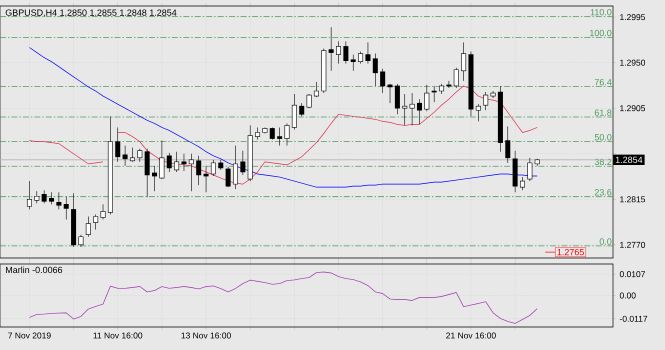 Image resolution: width=665 pixels, height=350 pixels. What do you see at coordinates (633, 245) in the screenshot?
I see `y-tick-label: 1.2770` at bounding box center [633, 245].